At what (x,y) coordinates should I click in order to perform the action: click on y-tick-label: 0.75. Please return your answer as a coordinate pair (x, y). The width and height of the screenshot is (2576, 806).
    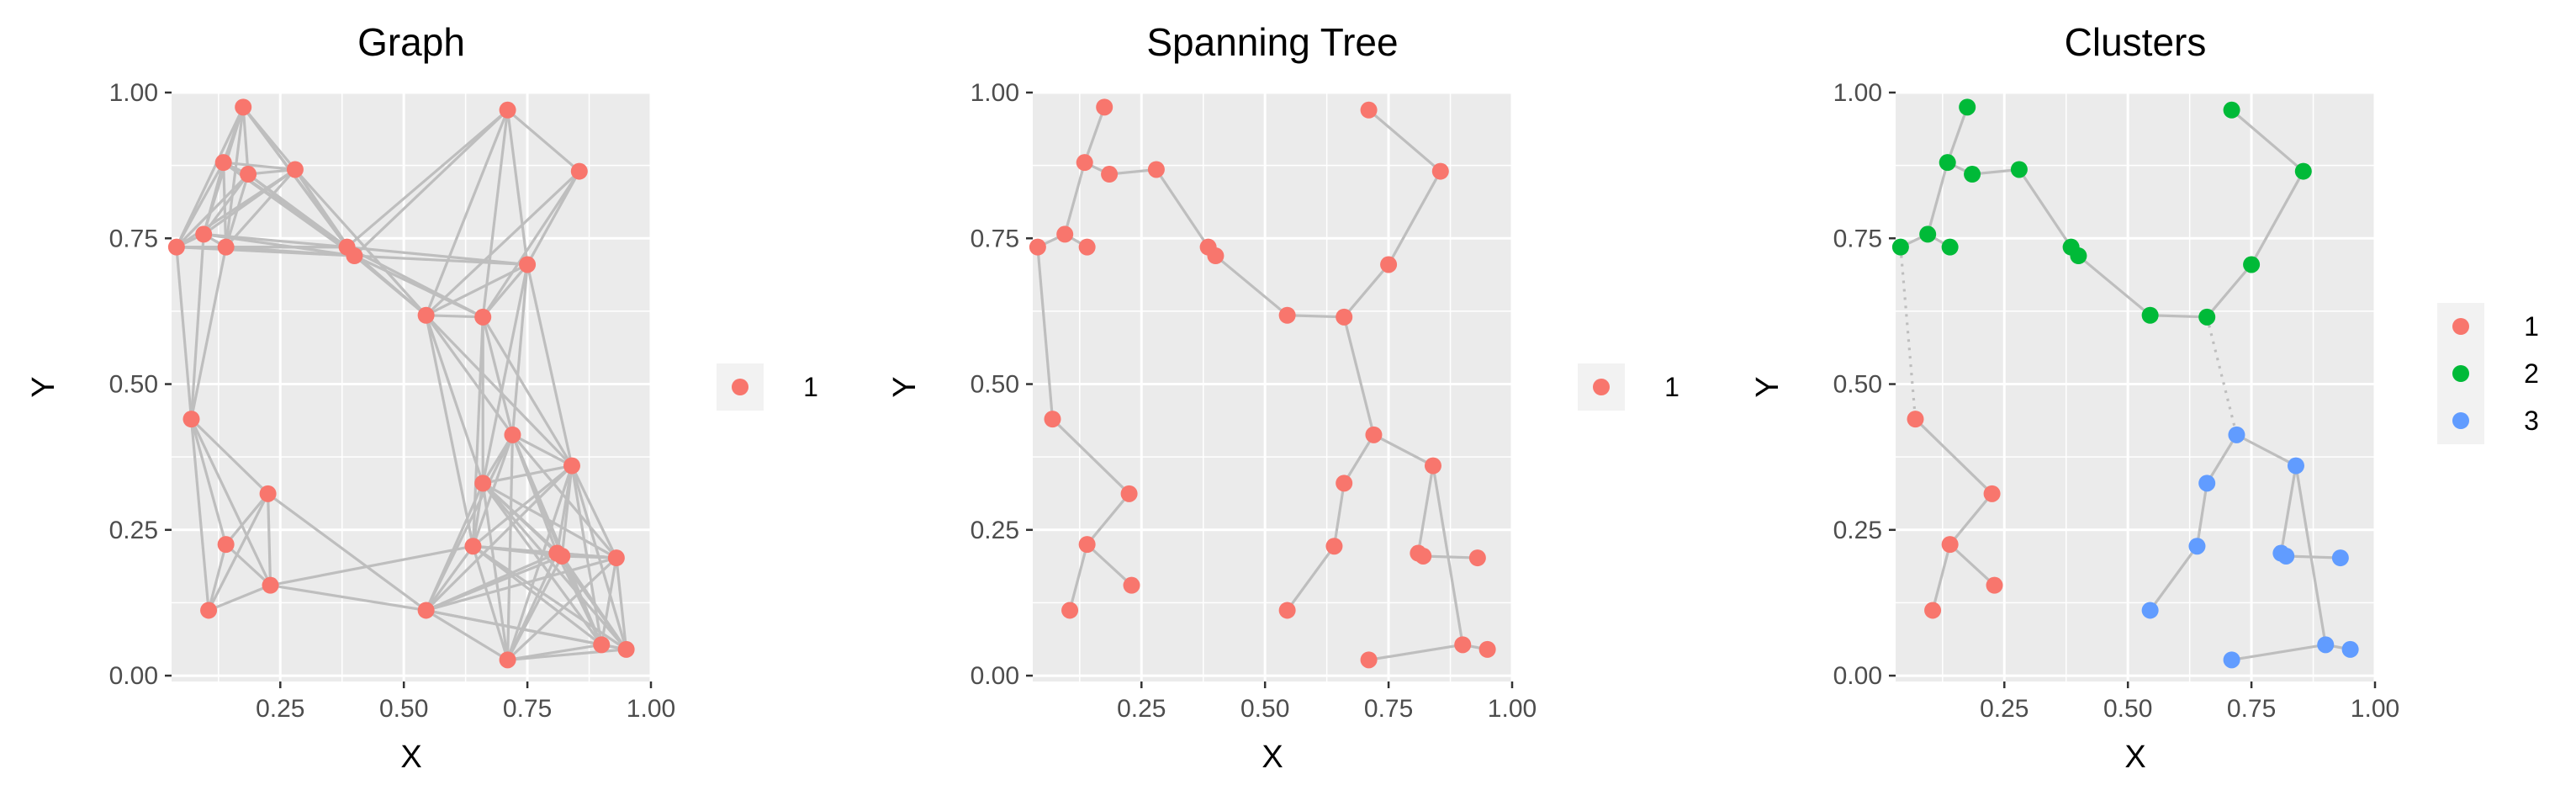
    Looking at the image, I should click on (995, 238).